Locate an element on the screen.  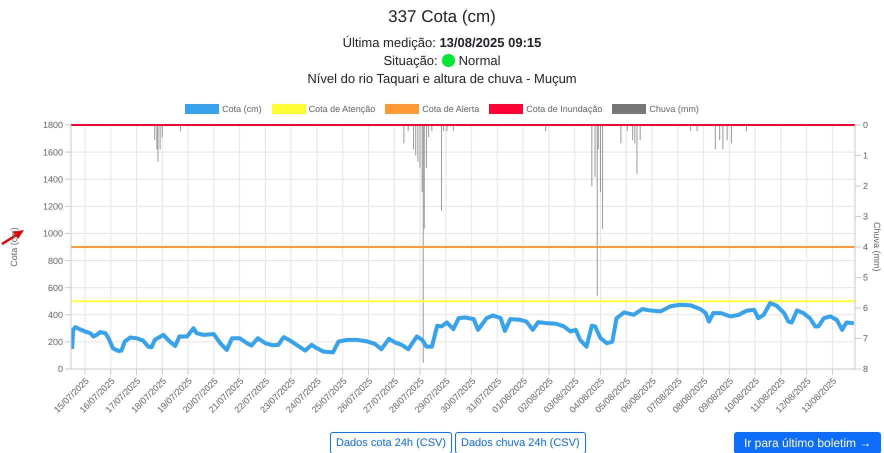
line-series is located at coordinates (463, 327).